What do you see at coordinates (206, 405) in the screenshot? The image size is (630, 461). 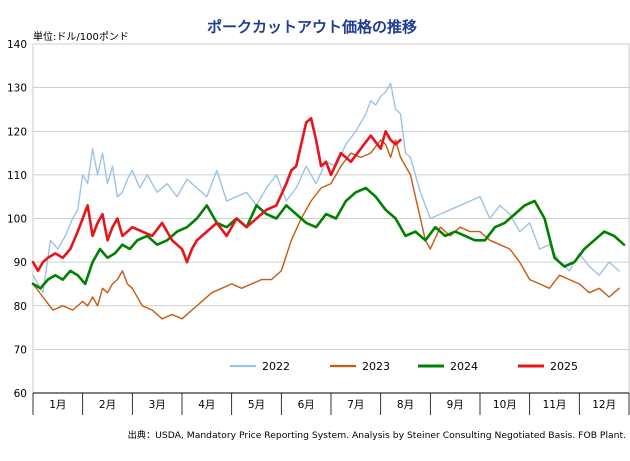 I see `x-tick-label: 4月` at bounding box center [206, 405].